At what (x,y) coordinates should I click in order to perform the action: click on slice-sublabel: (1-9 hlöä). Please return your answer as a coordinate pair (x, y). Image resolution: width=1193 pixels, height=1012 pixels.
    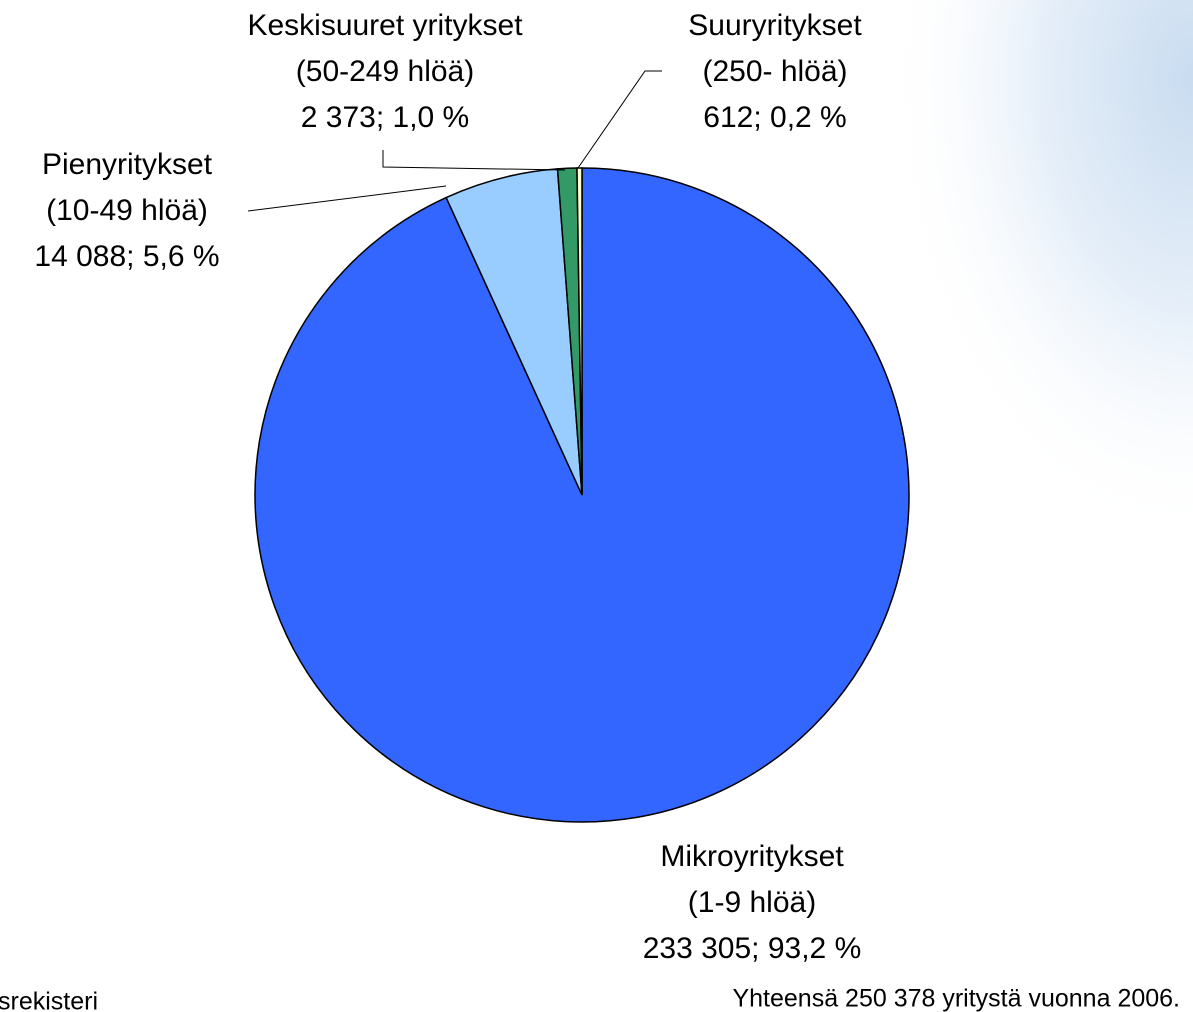
    Looking at the image, I should click on (752, 902).